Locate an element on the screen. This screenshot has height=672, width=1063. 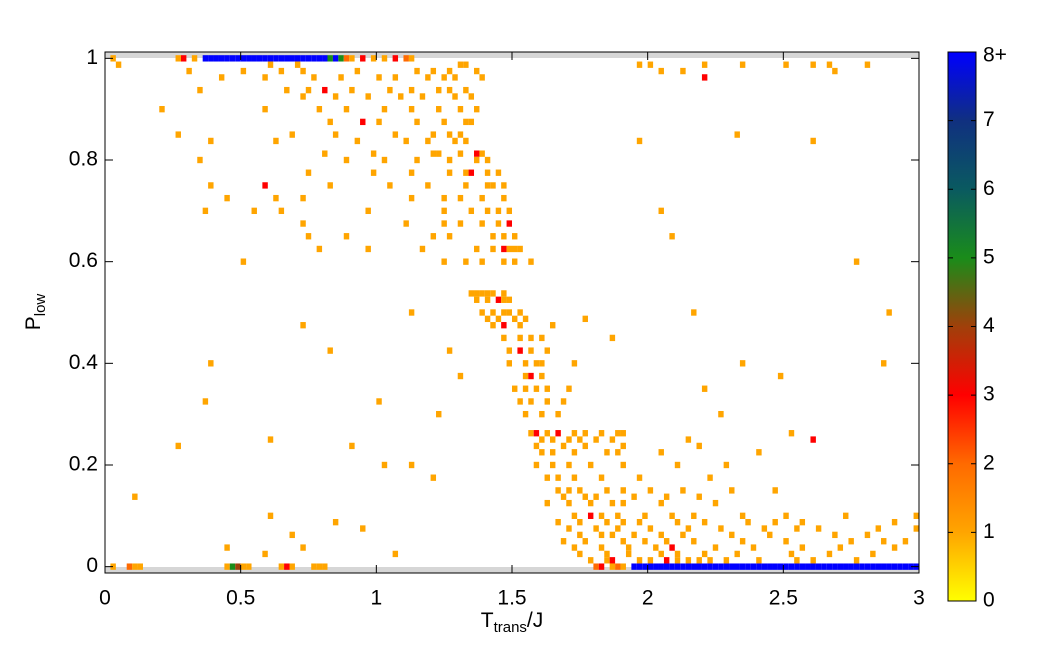
x-tick-label: 2 is located at coordinates (648, 598).